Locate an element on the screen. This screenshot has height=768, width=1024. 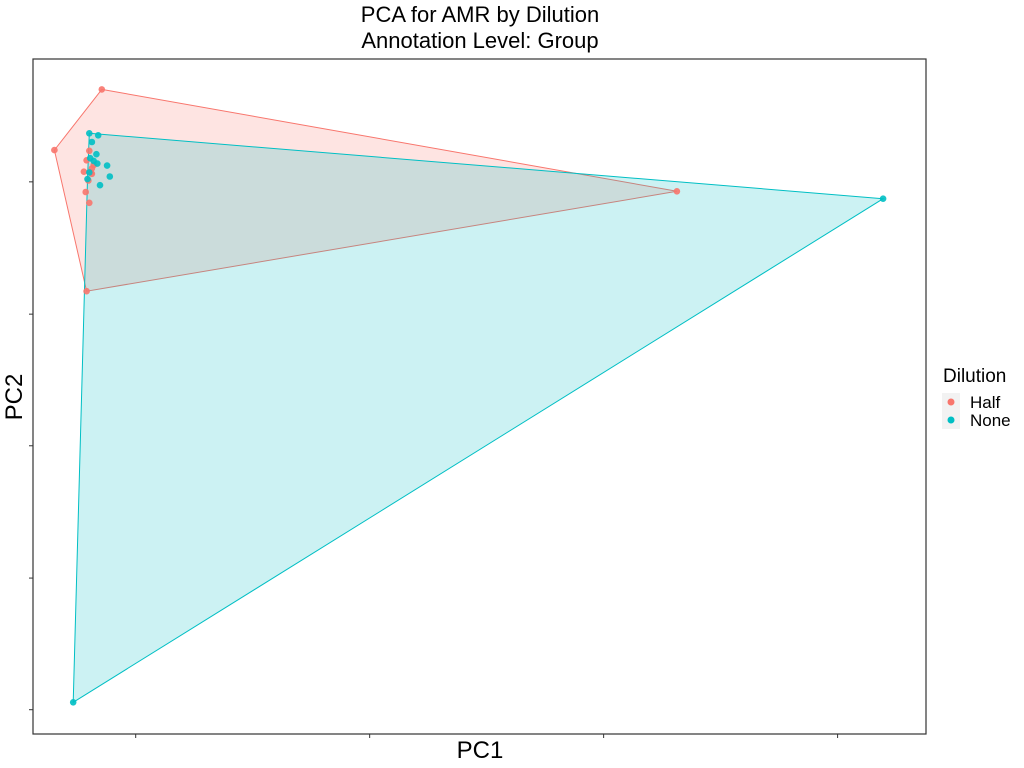
legend-dot-none is located at coordinates (951, 420).